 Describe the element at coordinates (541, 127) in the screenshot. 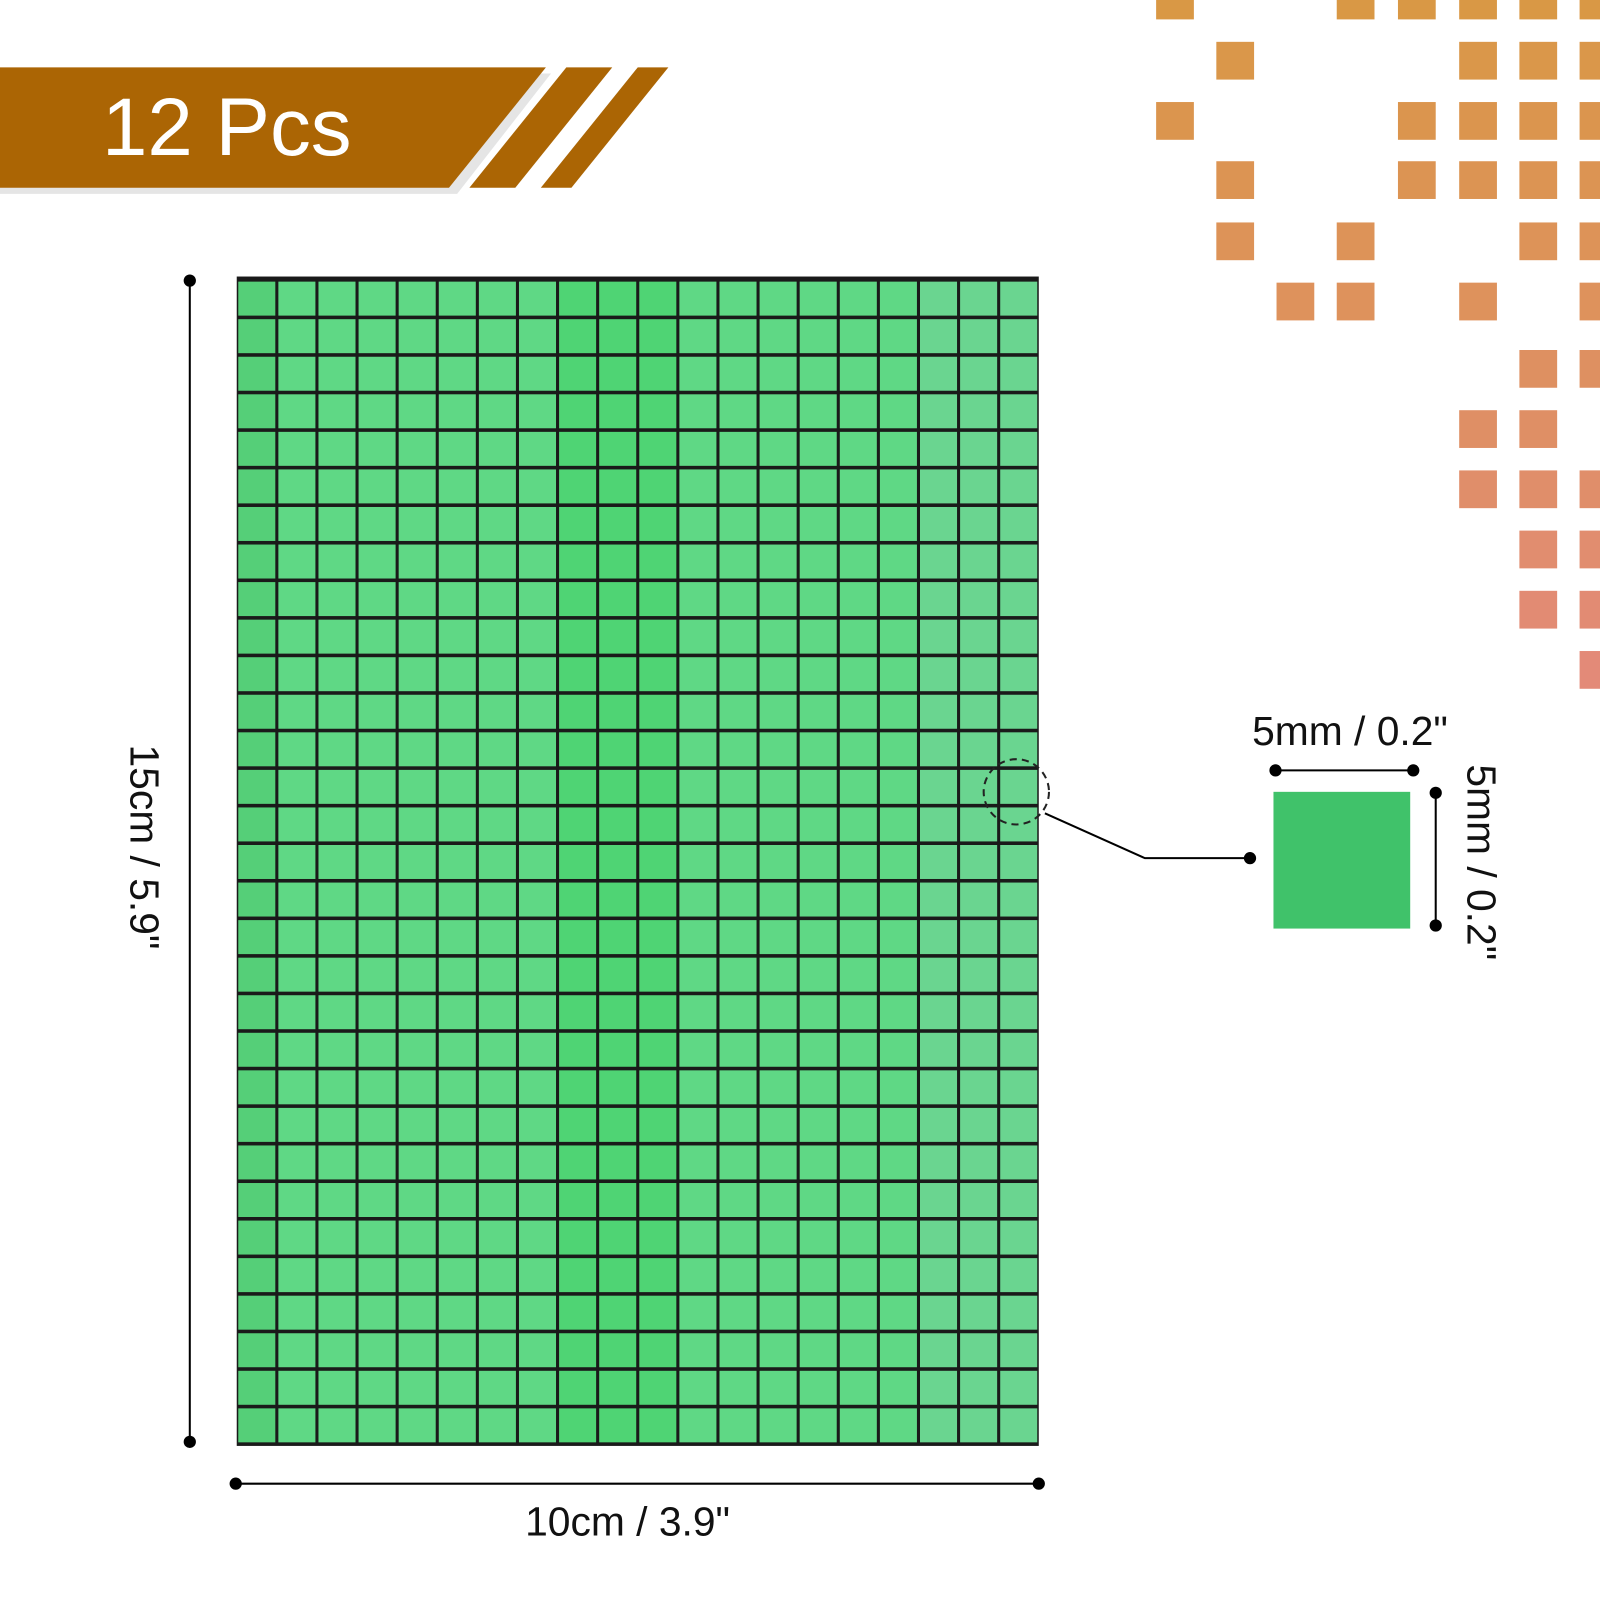

I see `banner-stripe` at that location.